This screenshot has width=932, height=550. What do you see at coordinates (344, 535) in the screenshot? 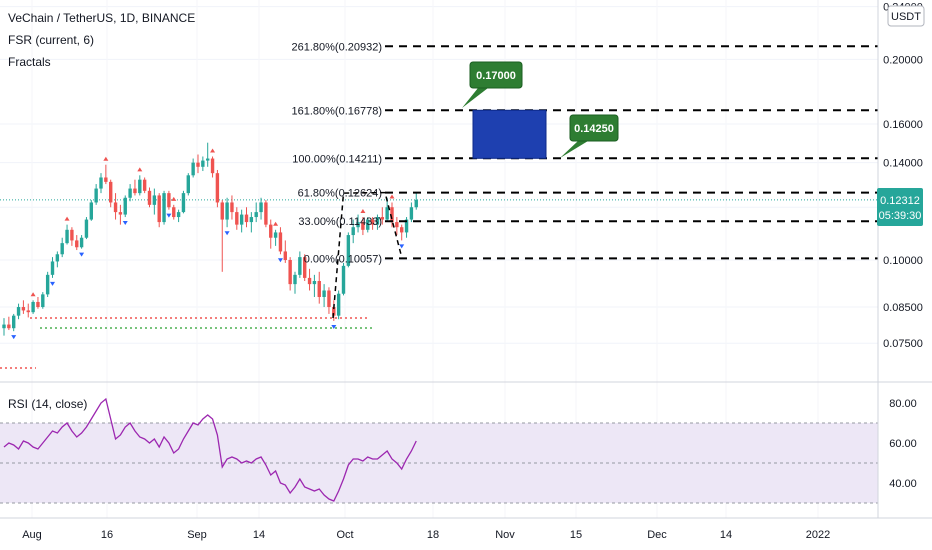
I see `time-tick-label: Oct` at bounding box center [344, 535].